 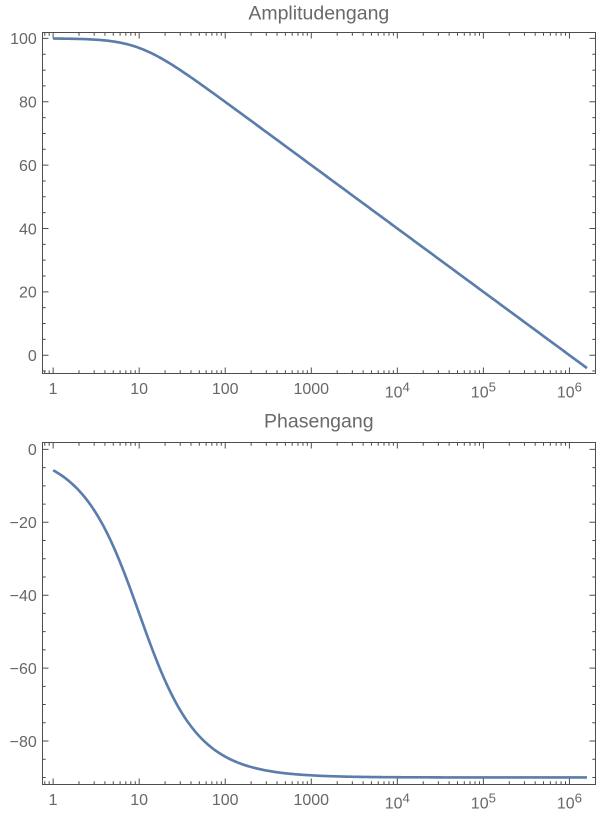 What do you see at coordinates (23, 669) in the screenshot?
I see `svg-text: −60` at bounding box center [23, 669].